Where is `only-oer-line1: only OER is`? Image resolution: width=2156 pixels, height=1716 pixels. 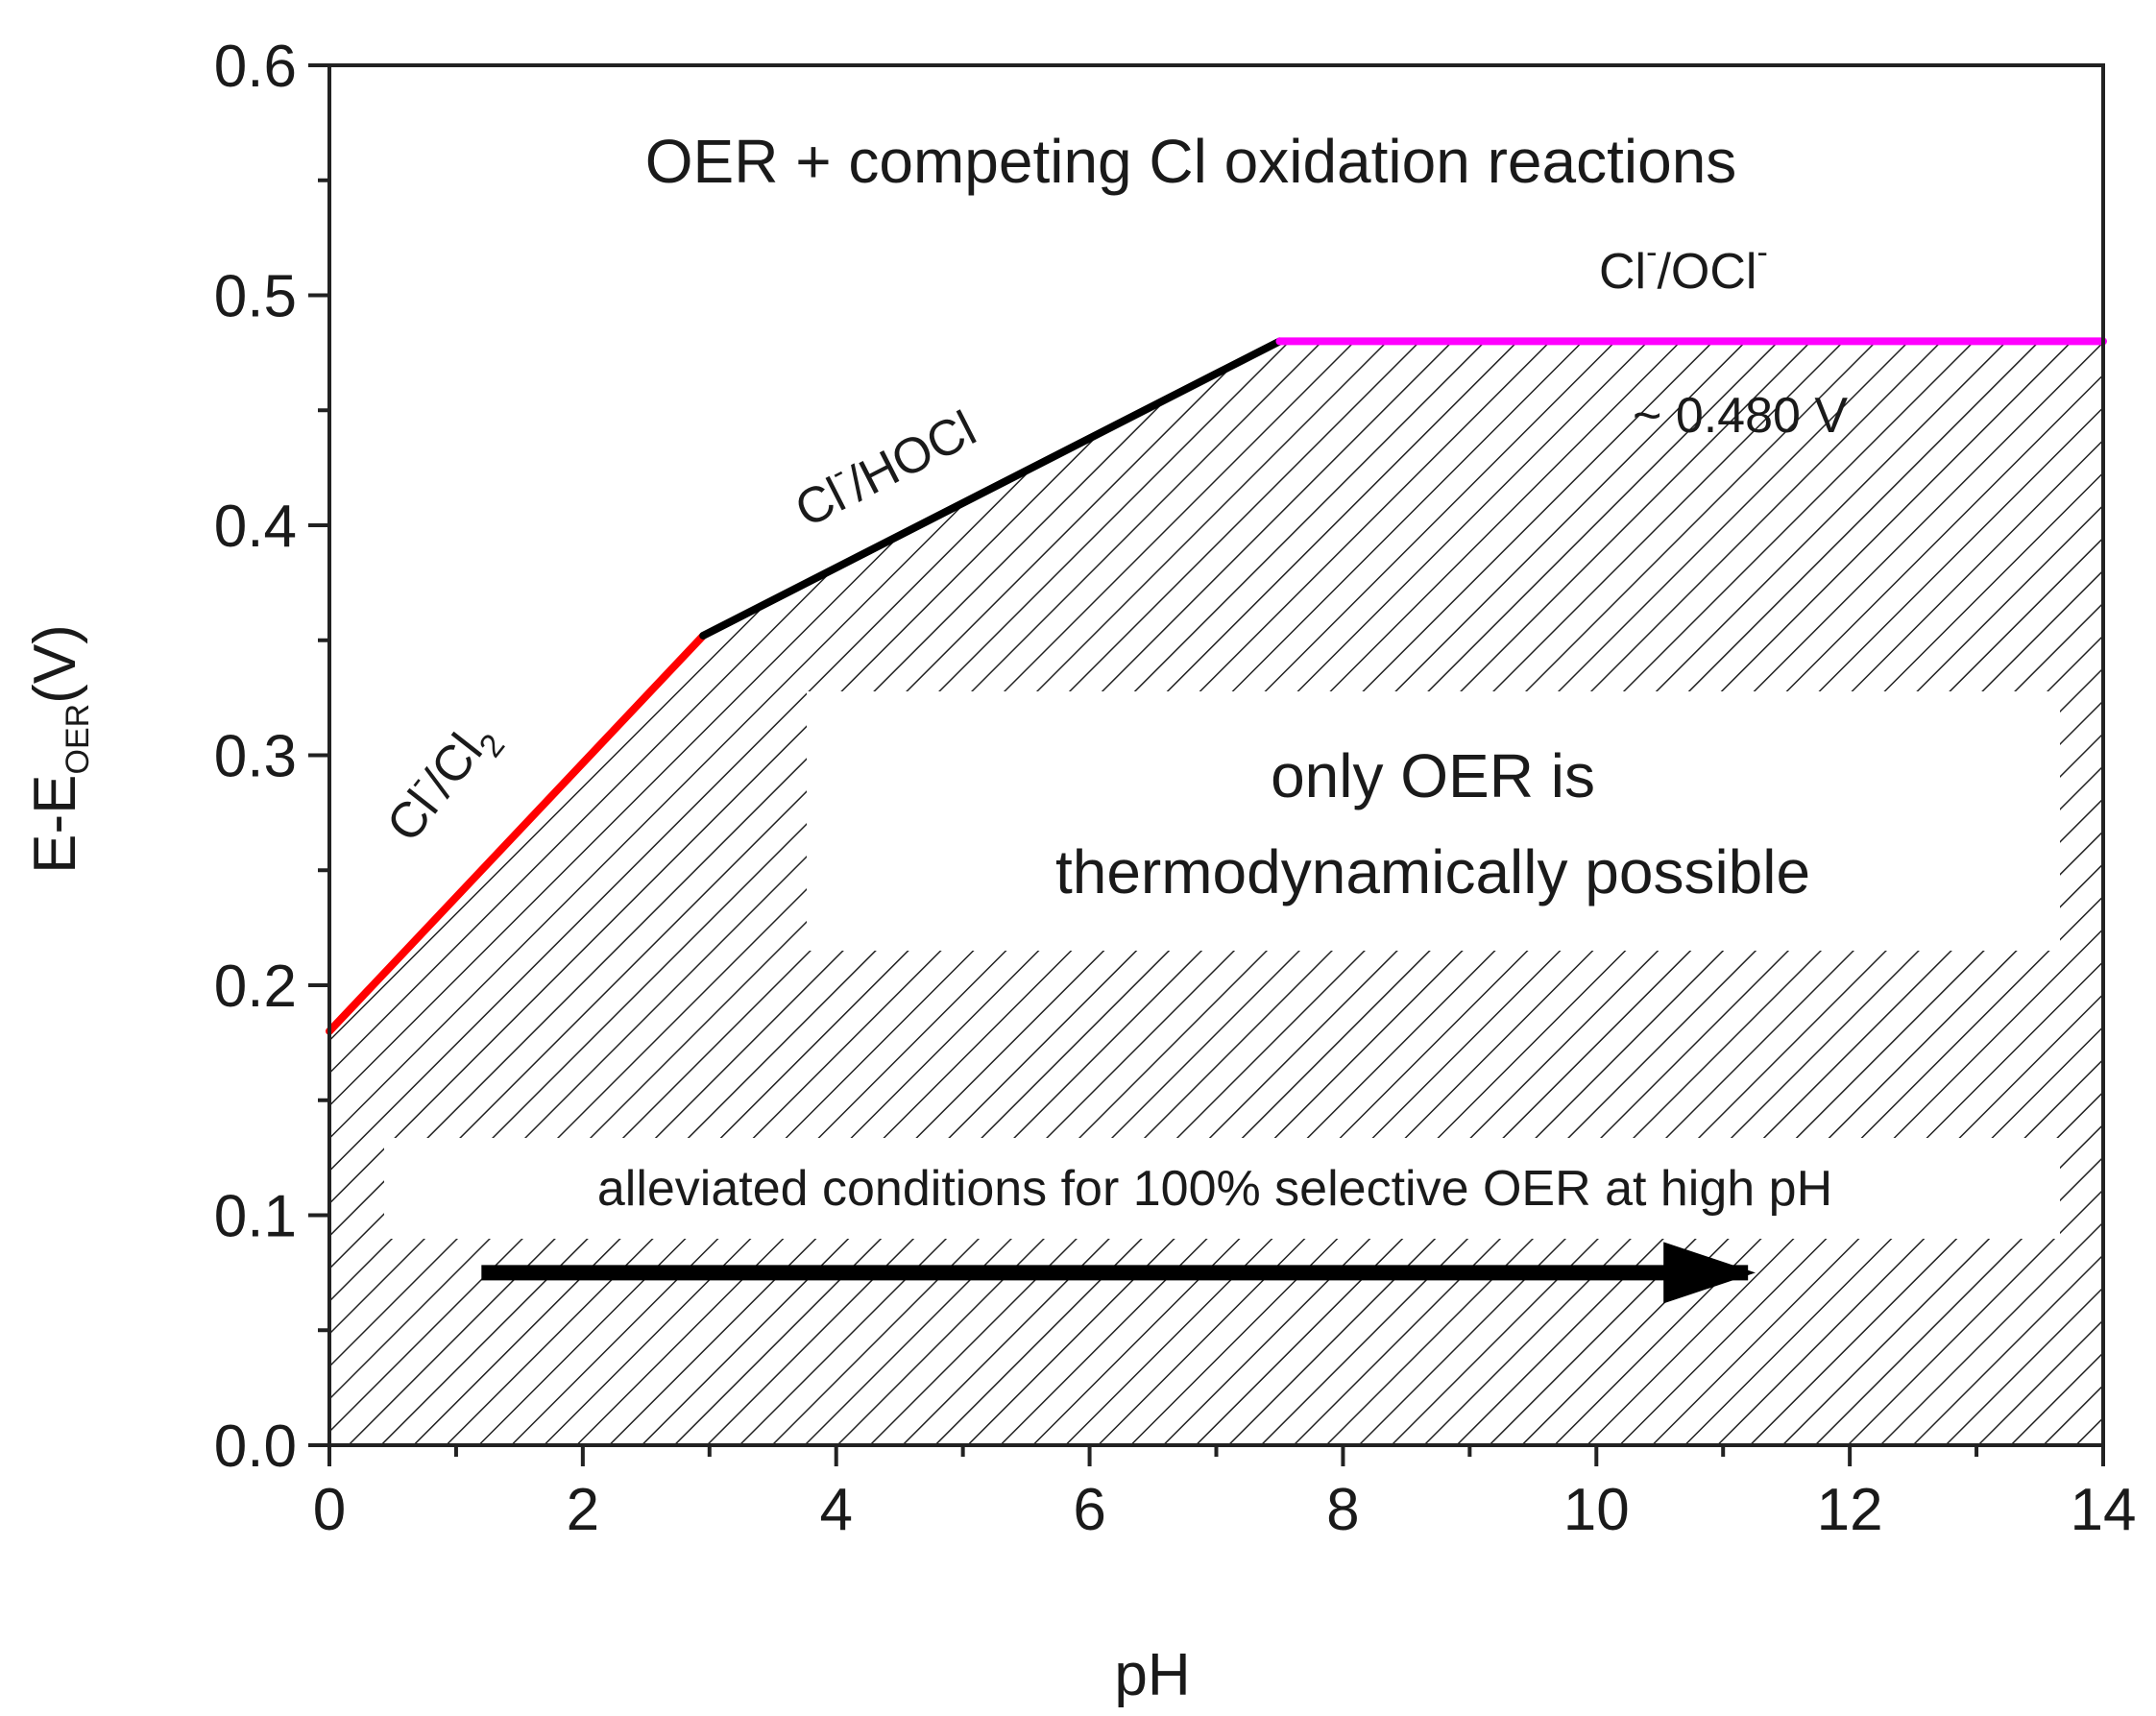 only-oer-line1: only OER is is located at coordinates (1433, 775).